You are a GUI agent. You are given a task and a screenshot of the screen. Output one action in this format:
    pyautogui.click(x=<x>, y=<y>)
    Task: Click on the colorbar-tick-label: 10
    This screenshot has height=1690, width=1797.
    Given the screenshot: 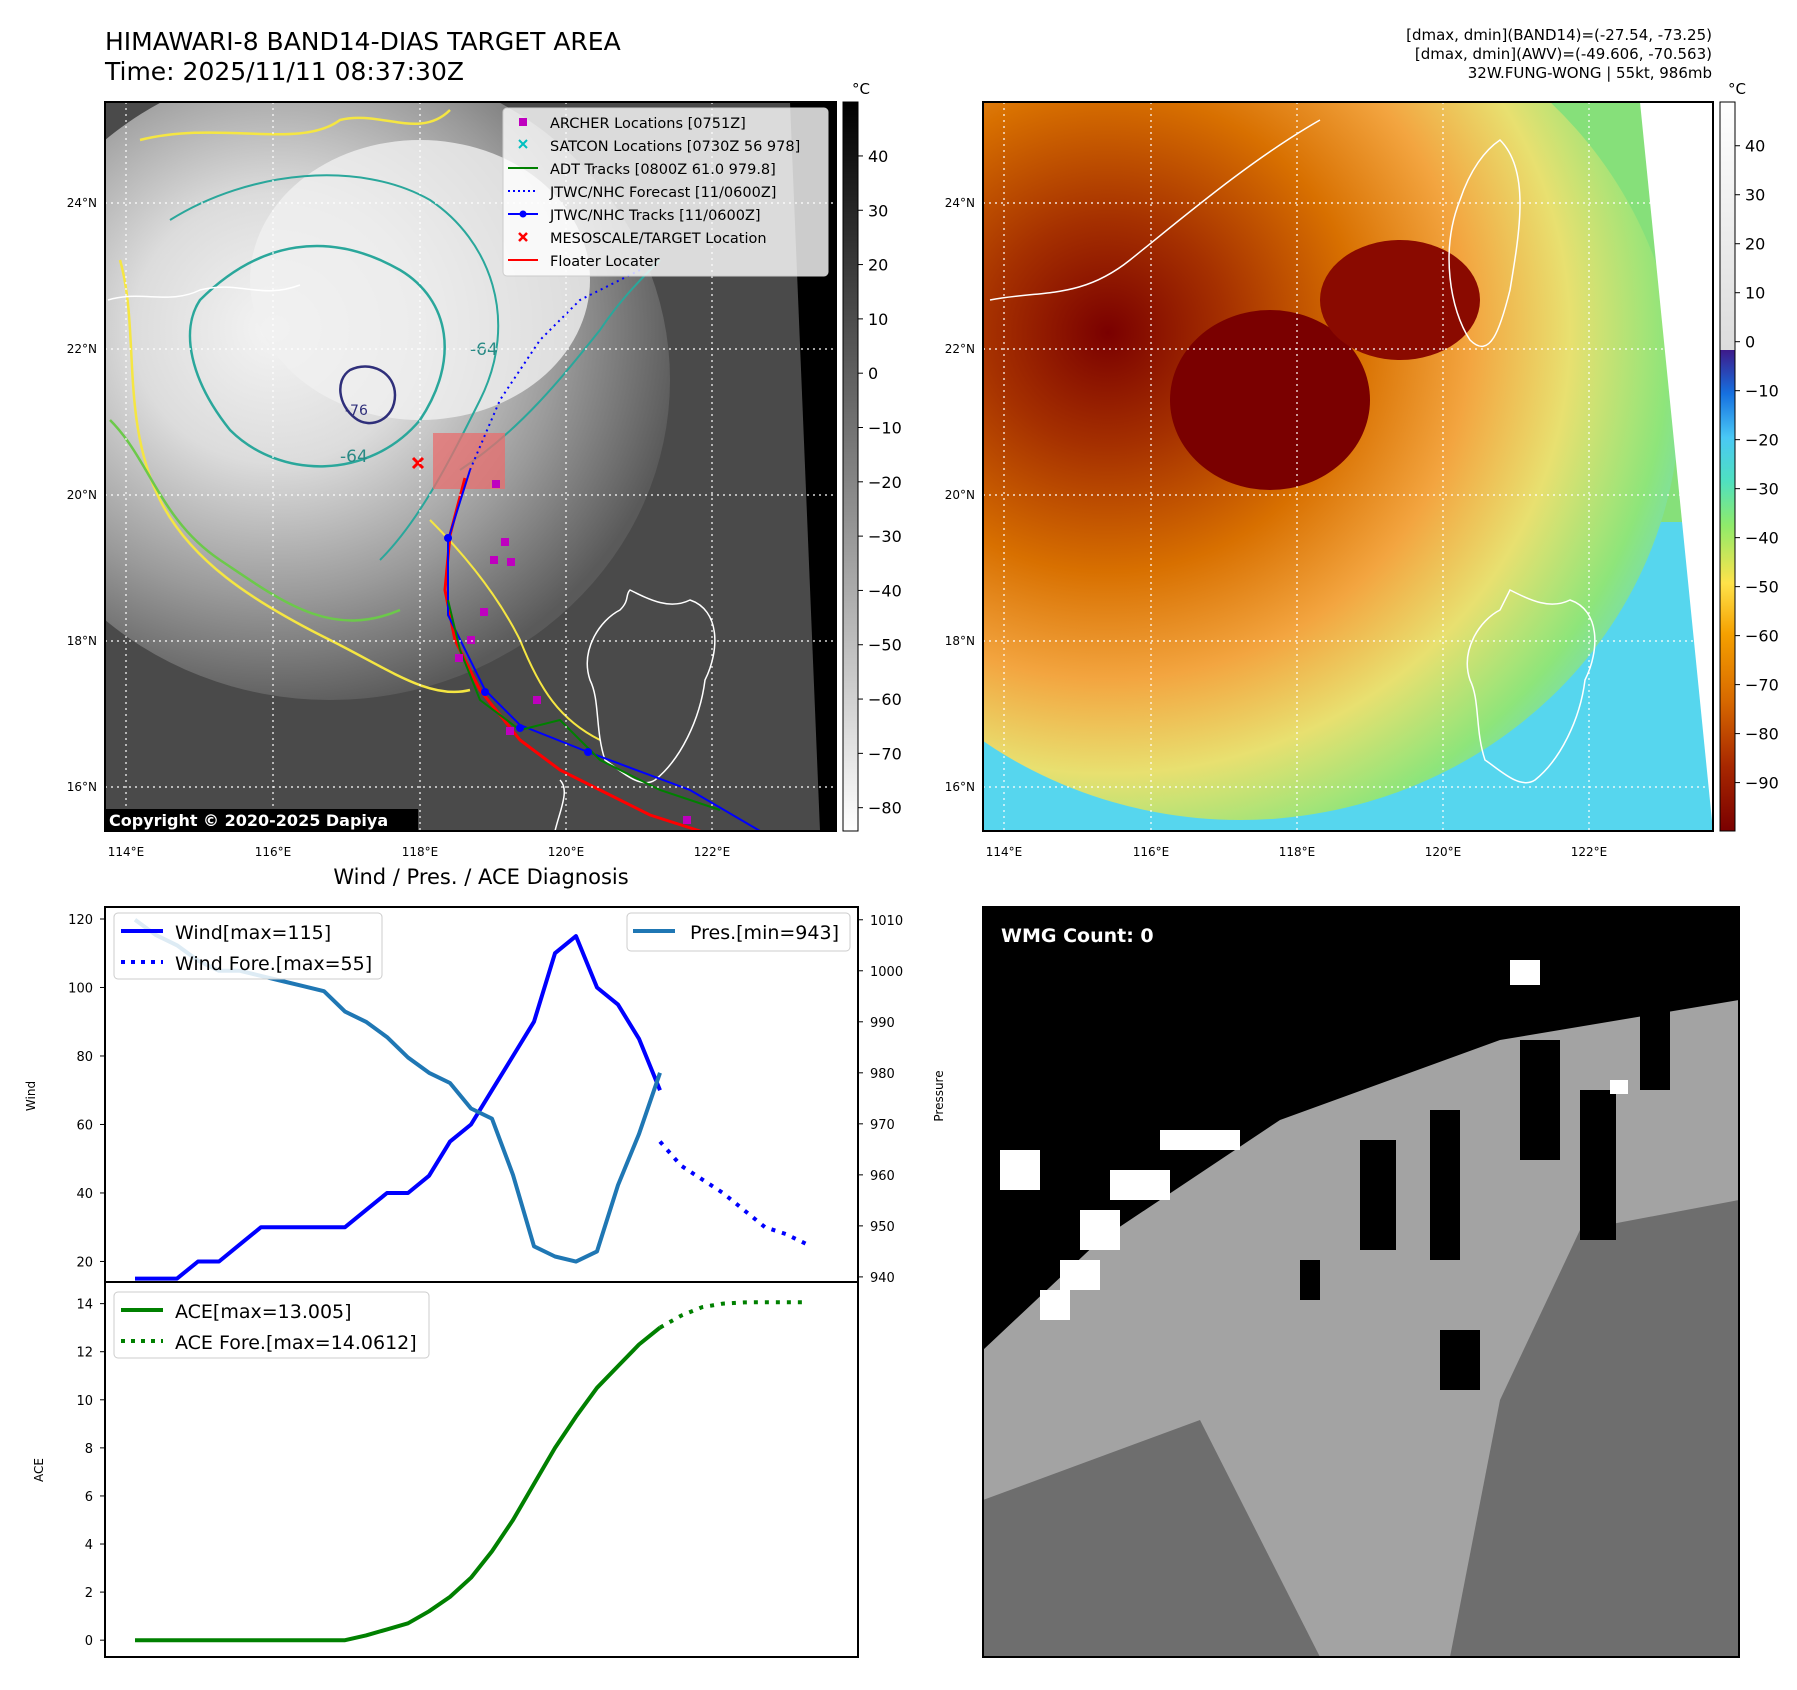 What is the action you would take?
    pyautogui.click(x=1755, y=293)
    